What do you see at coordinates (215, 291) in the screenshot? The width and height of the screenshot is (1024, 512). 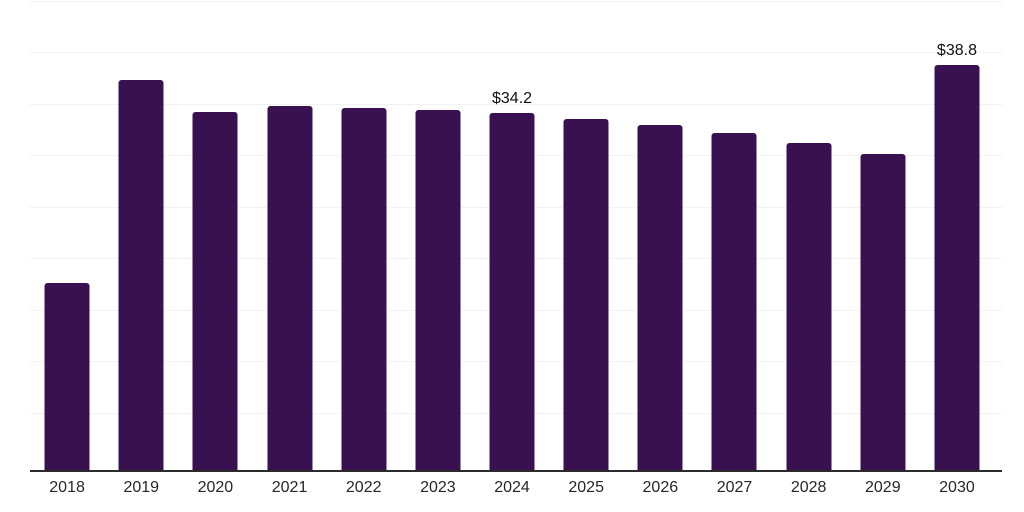 I see `bar-2020` at bounding box center [215, 291].